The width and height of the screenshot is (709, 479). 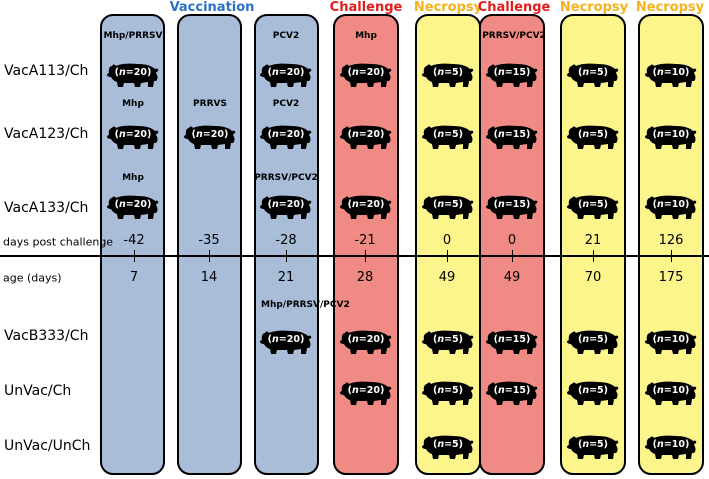 I want to click on group-label: VacA113/Ch, so click(x=46, y=71).